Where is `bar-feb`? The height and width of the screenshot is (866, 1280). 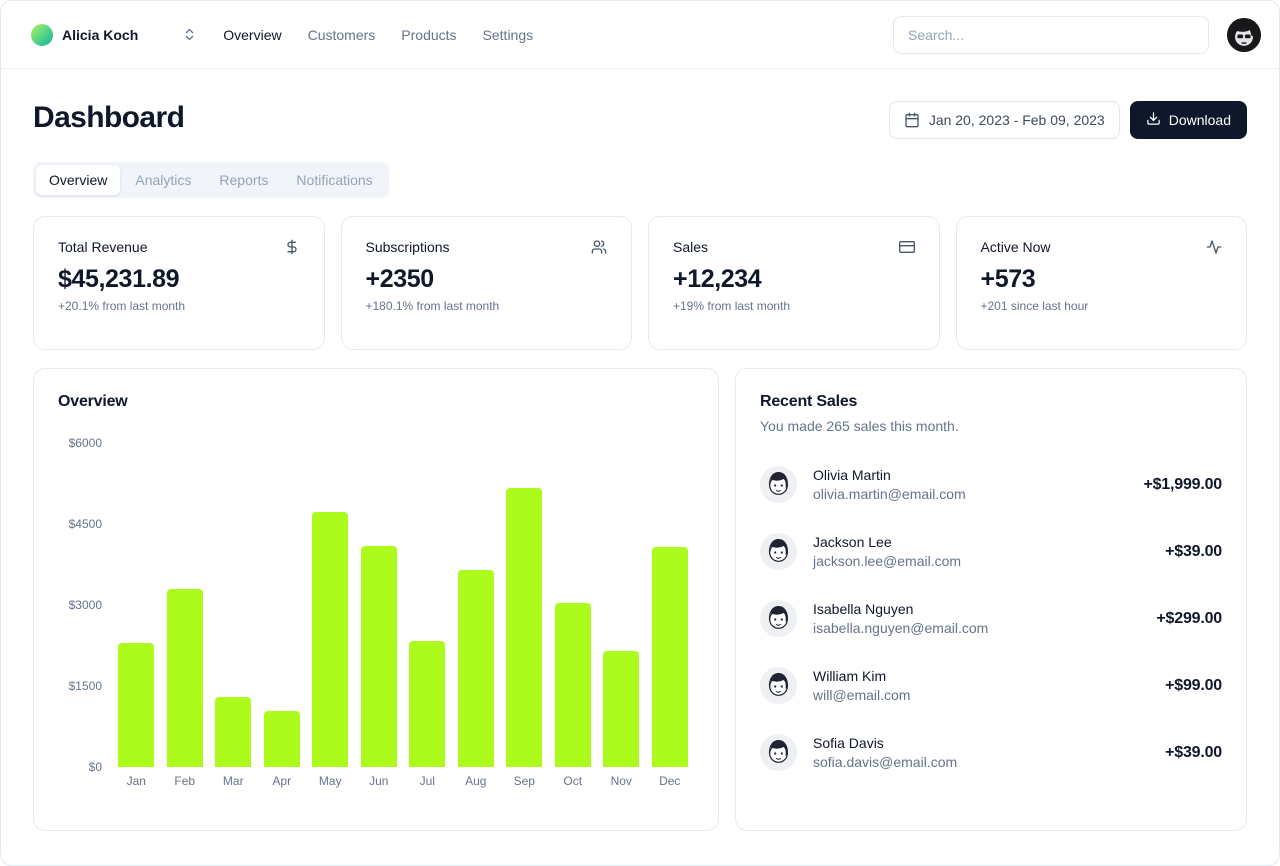 bar-feb is located at coordinates (184, 677).